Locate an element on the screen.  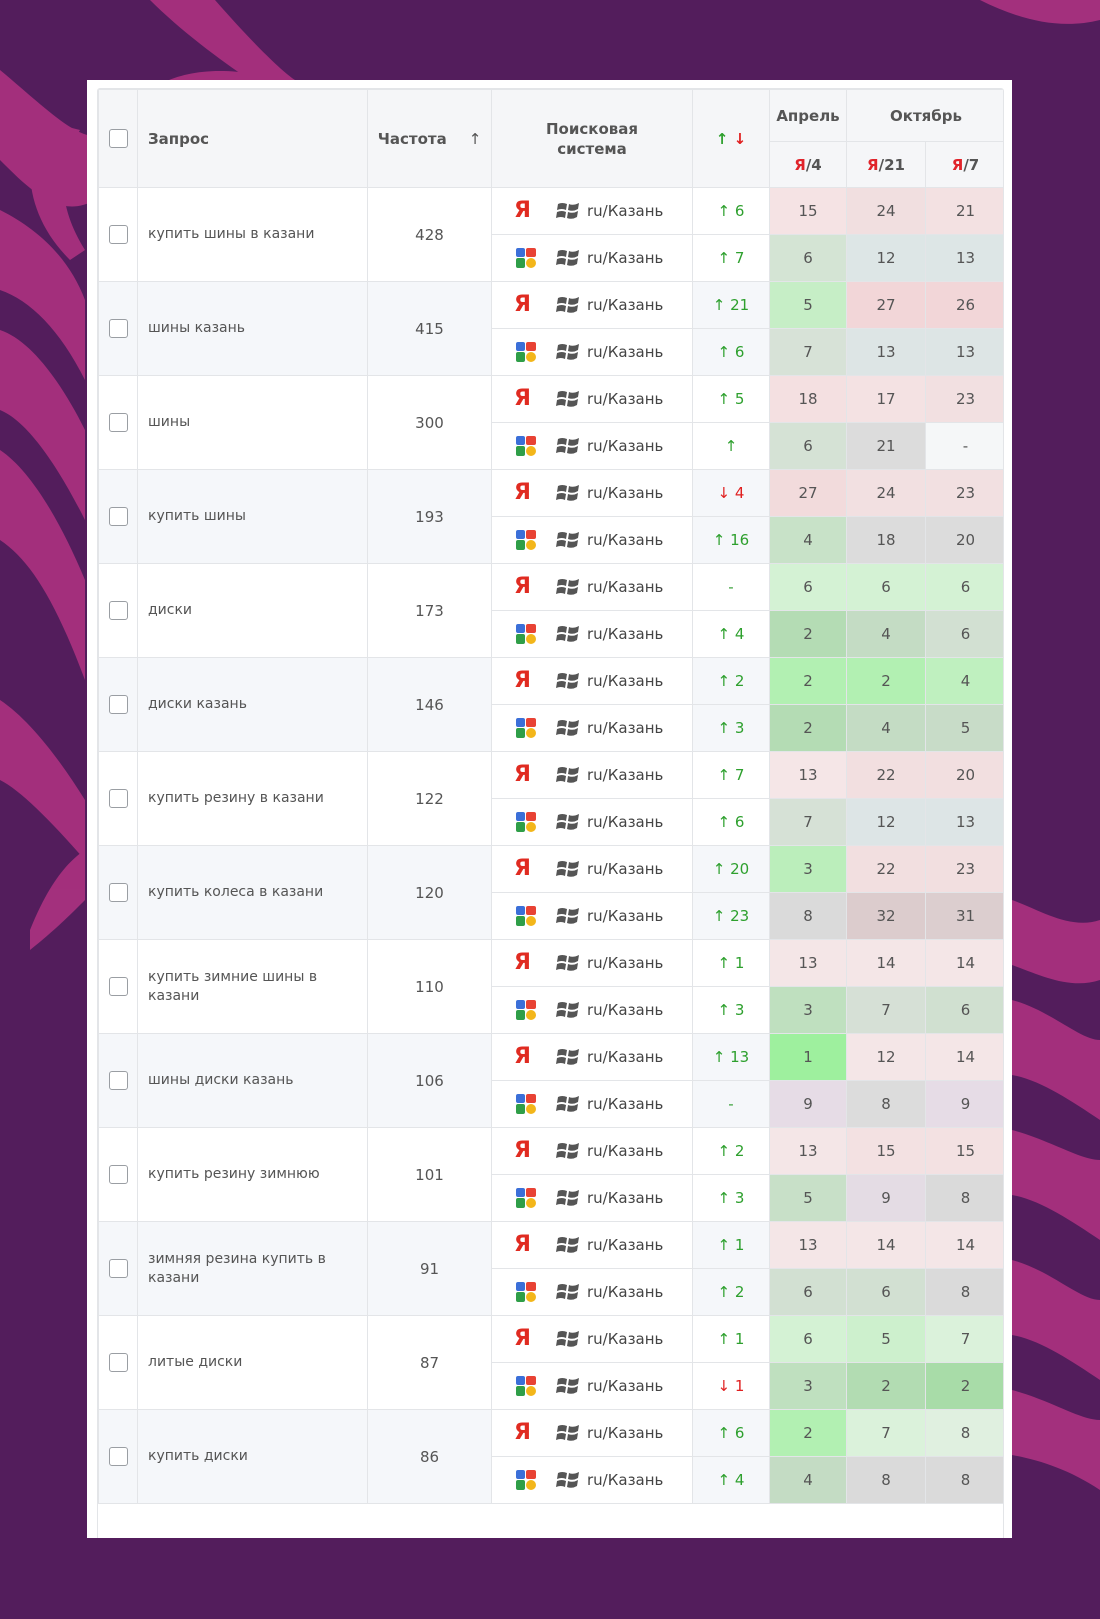
position-cell: 9 is located at coordinates (886, 1198).